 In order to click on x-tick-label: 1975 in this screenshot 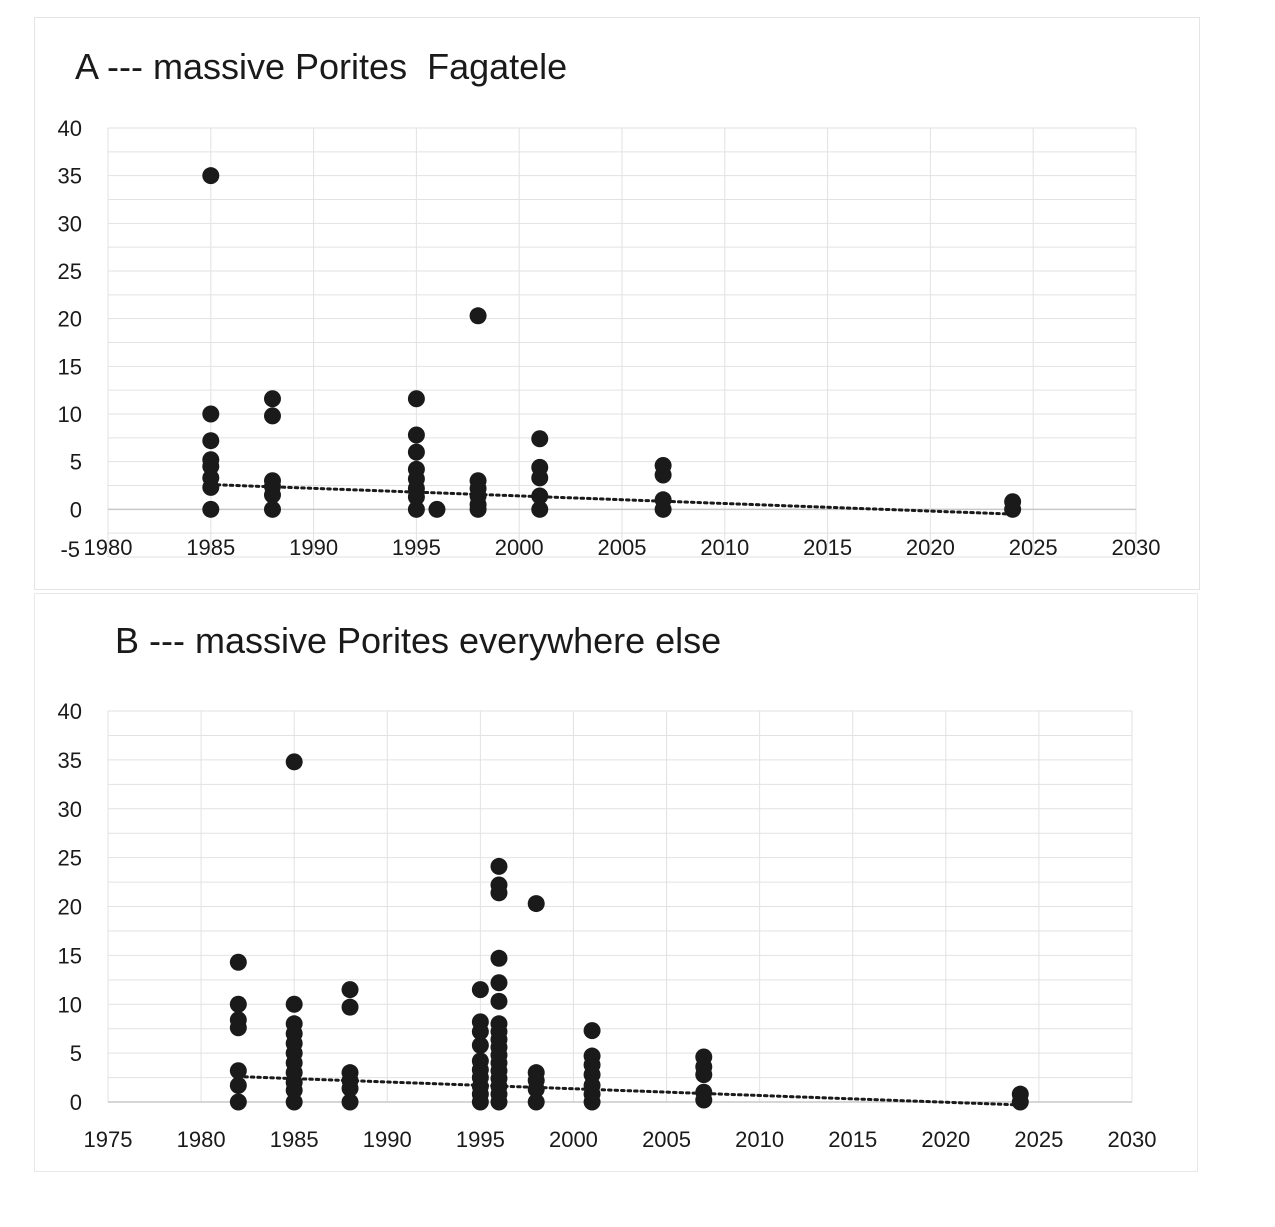, I will do `click(108, 1139)`.